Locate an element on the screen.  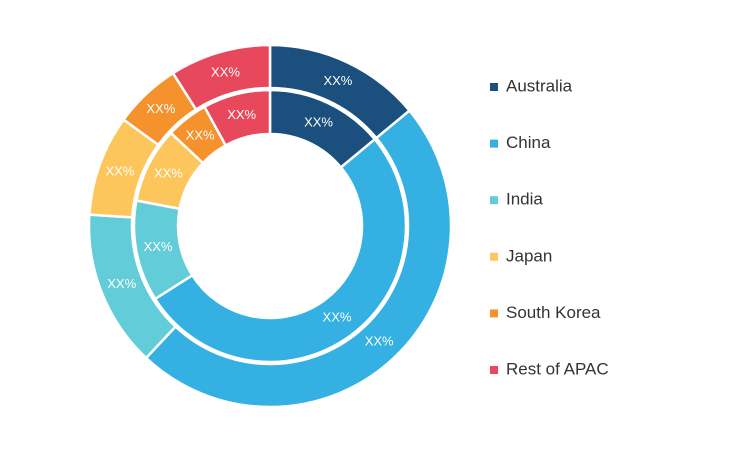
legend-label: Rest of APAC is located at coordinates (557, 368).